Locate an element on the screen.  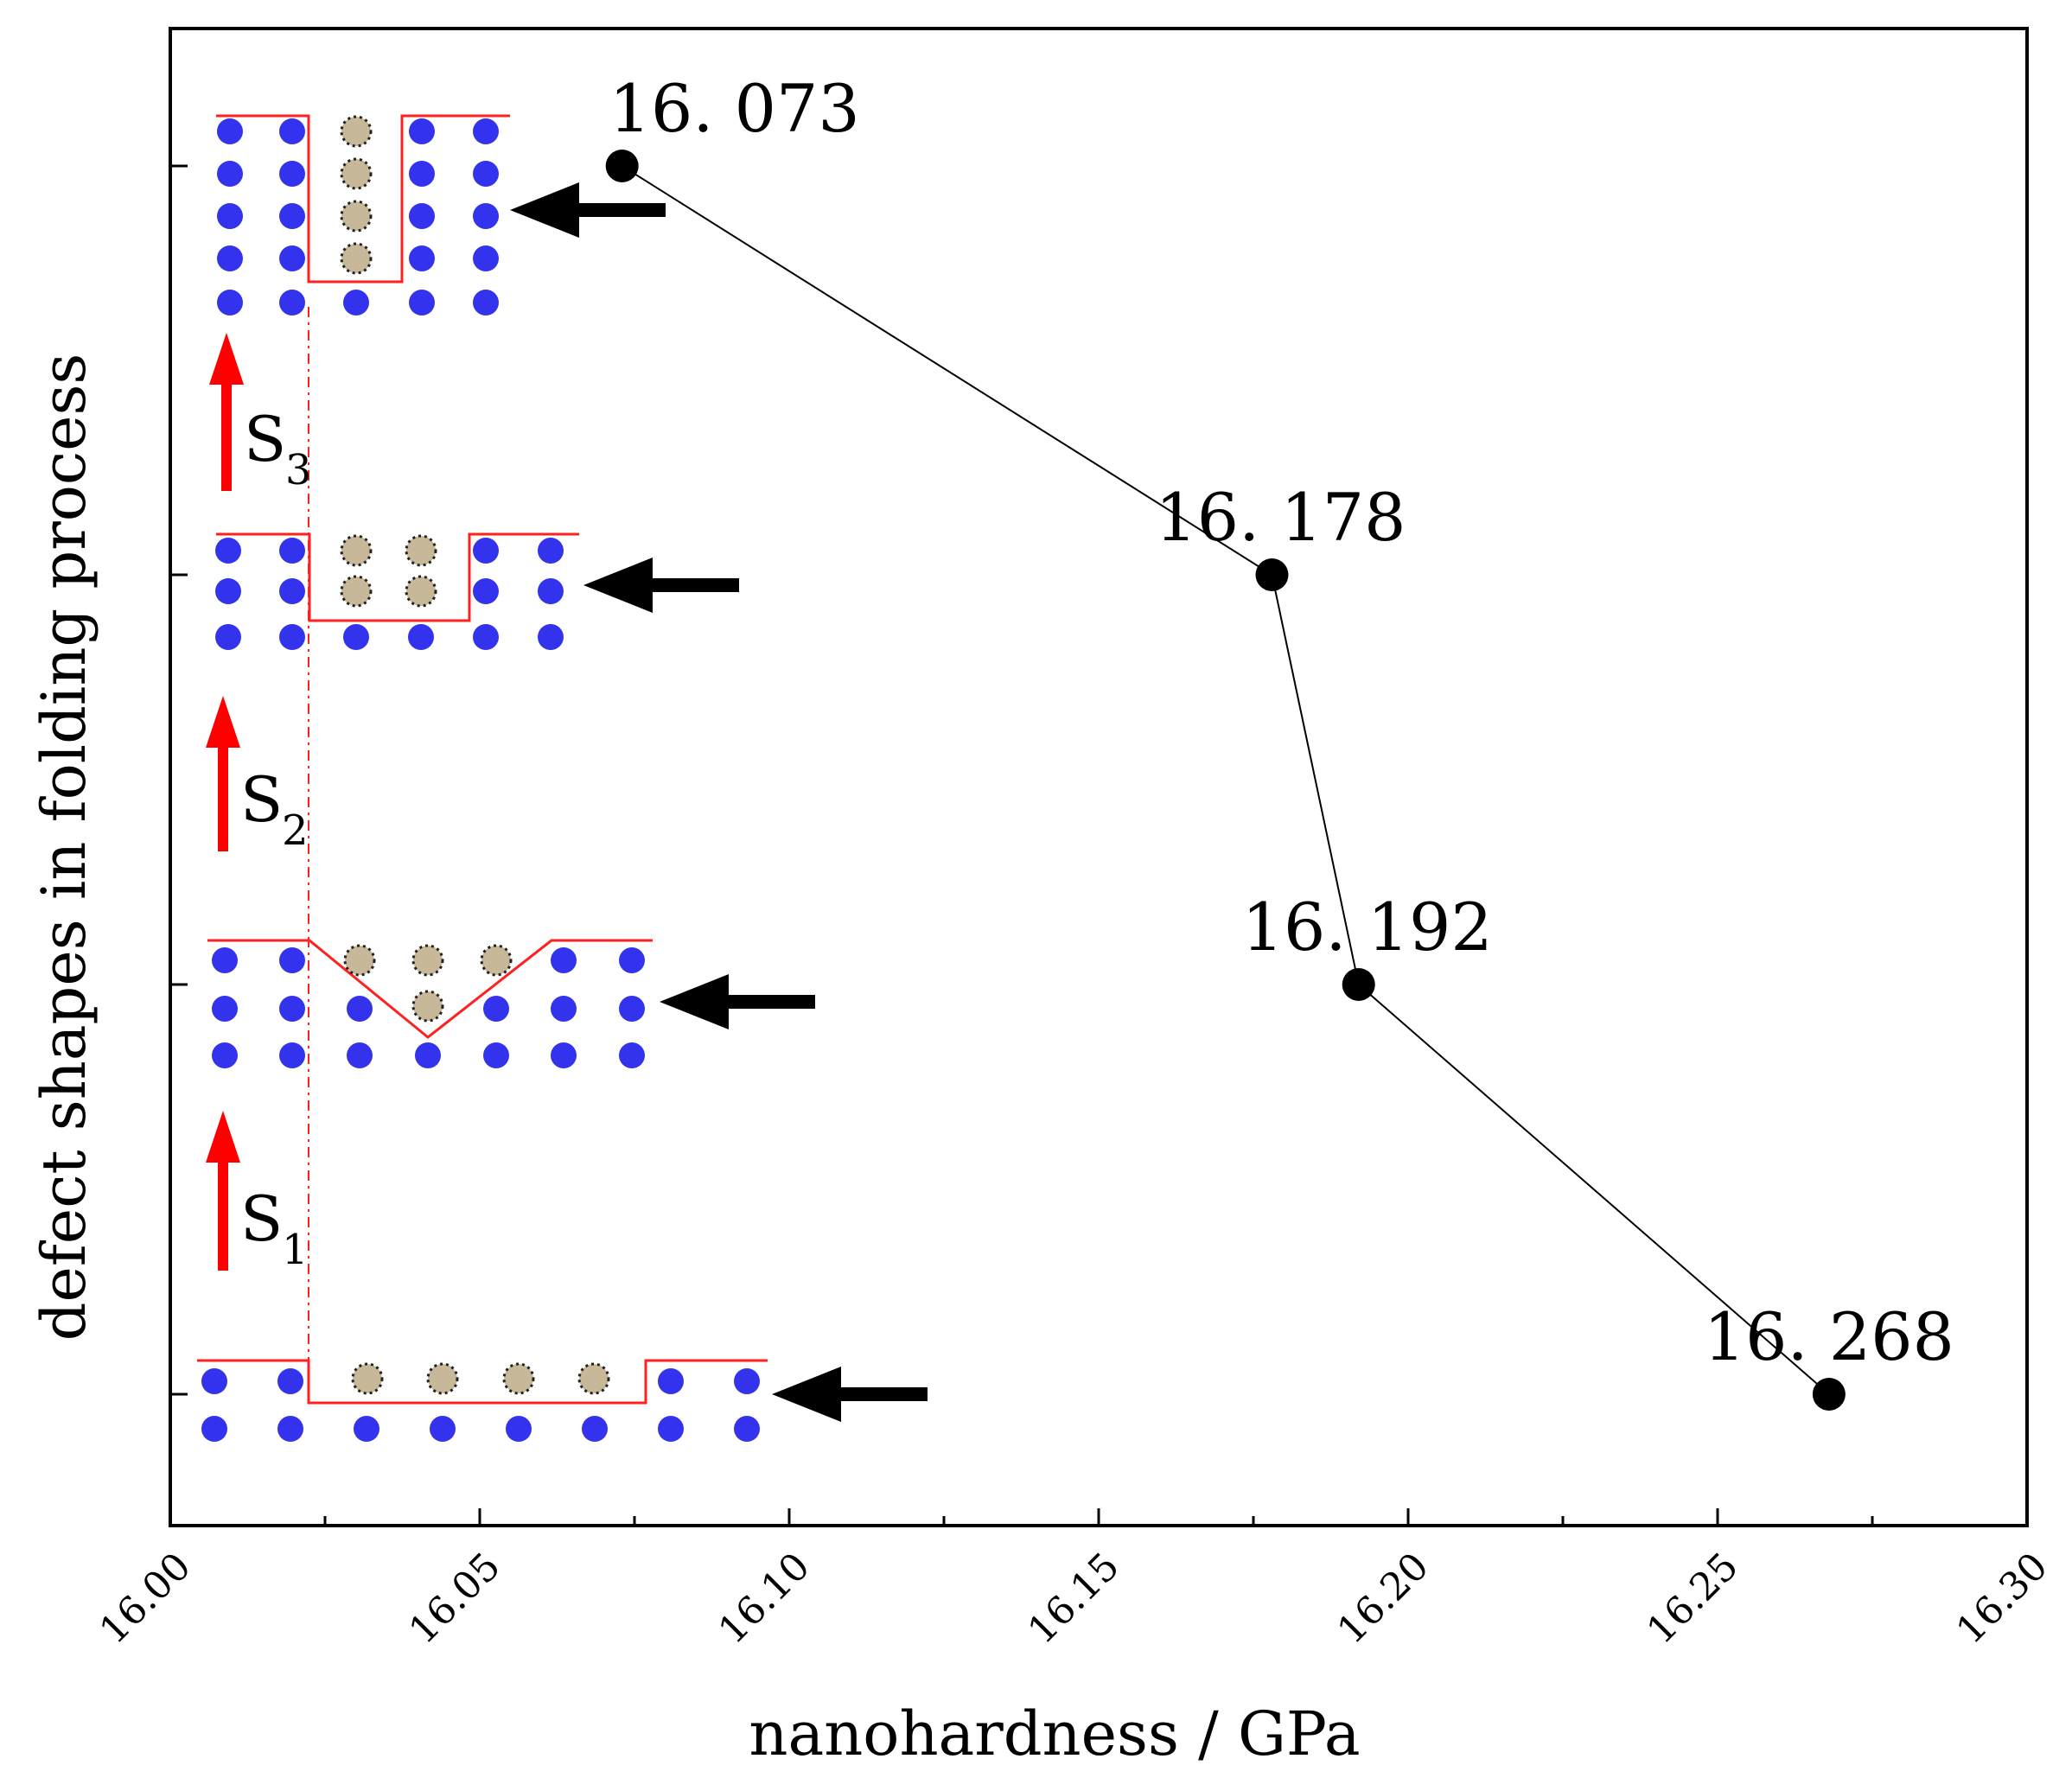
x-tick-label: 16.05 is located at coordinates (455, 1599).